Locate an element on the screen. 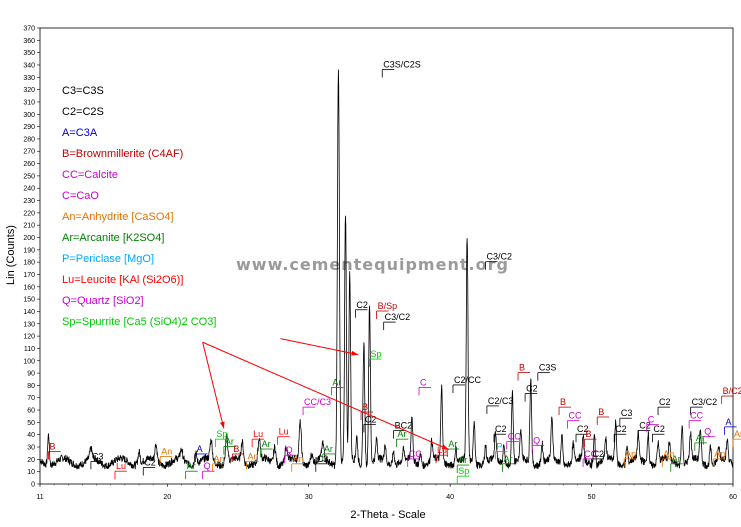  legend-entry: Lu=Leucite [KAl (Si2O6)] is located at coordinates (122, 280).